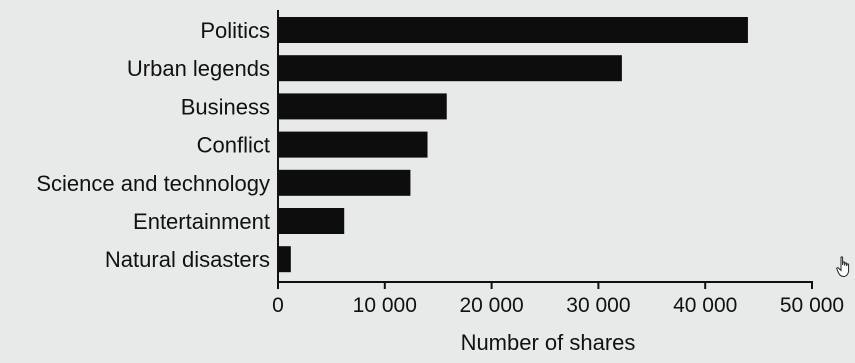  Describe the element at coordinates (233, 145) in the screenshot. I see `category-label: Conflict` at that location.